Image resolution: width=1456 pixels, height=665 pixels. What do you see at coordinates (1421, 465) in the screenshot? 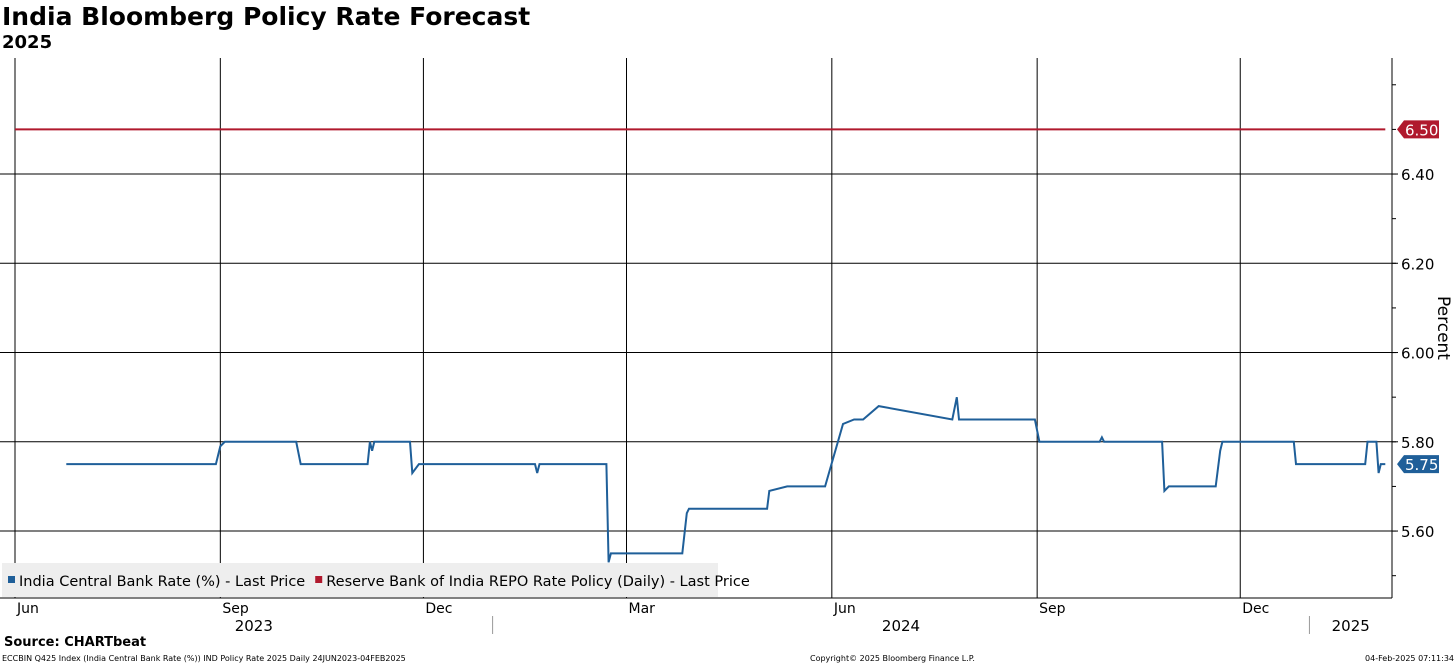
I see `last-value-label: 5.75` at bounding box center [1421, 465].